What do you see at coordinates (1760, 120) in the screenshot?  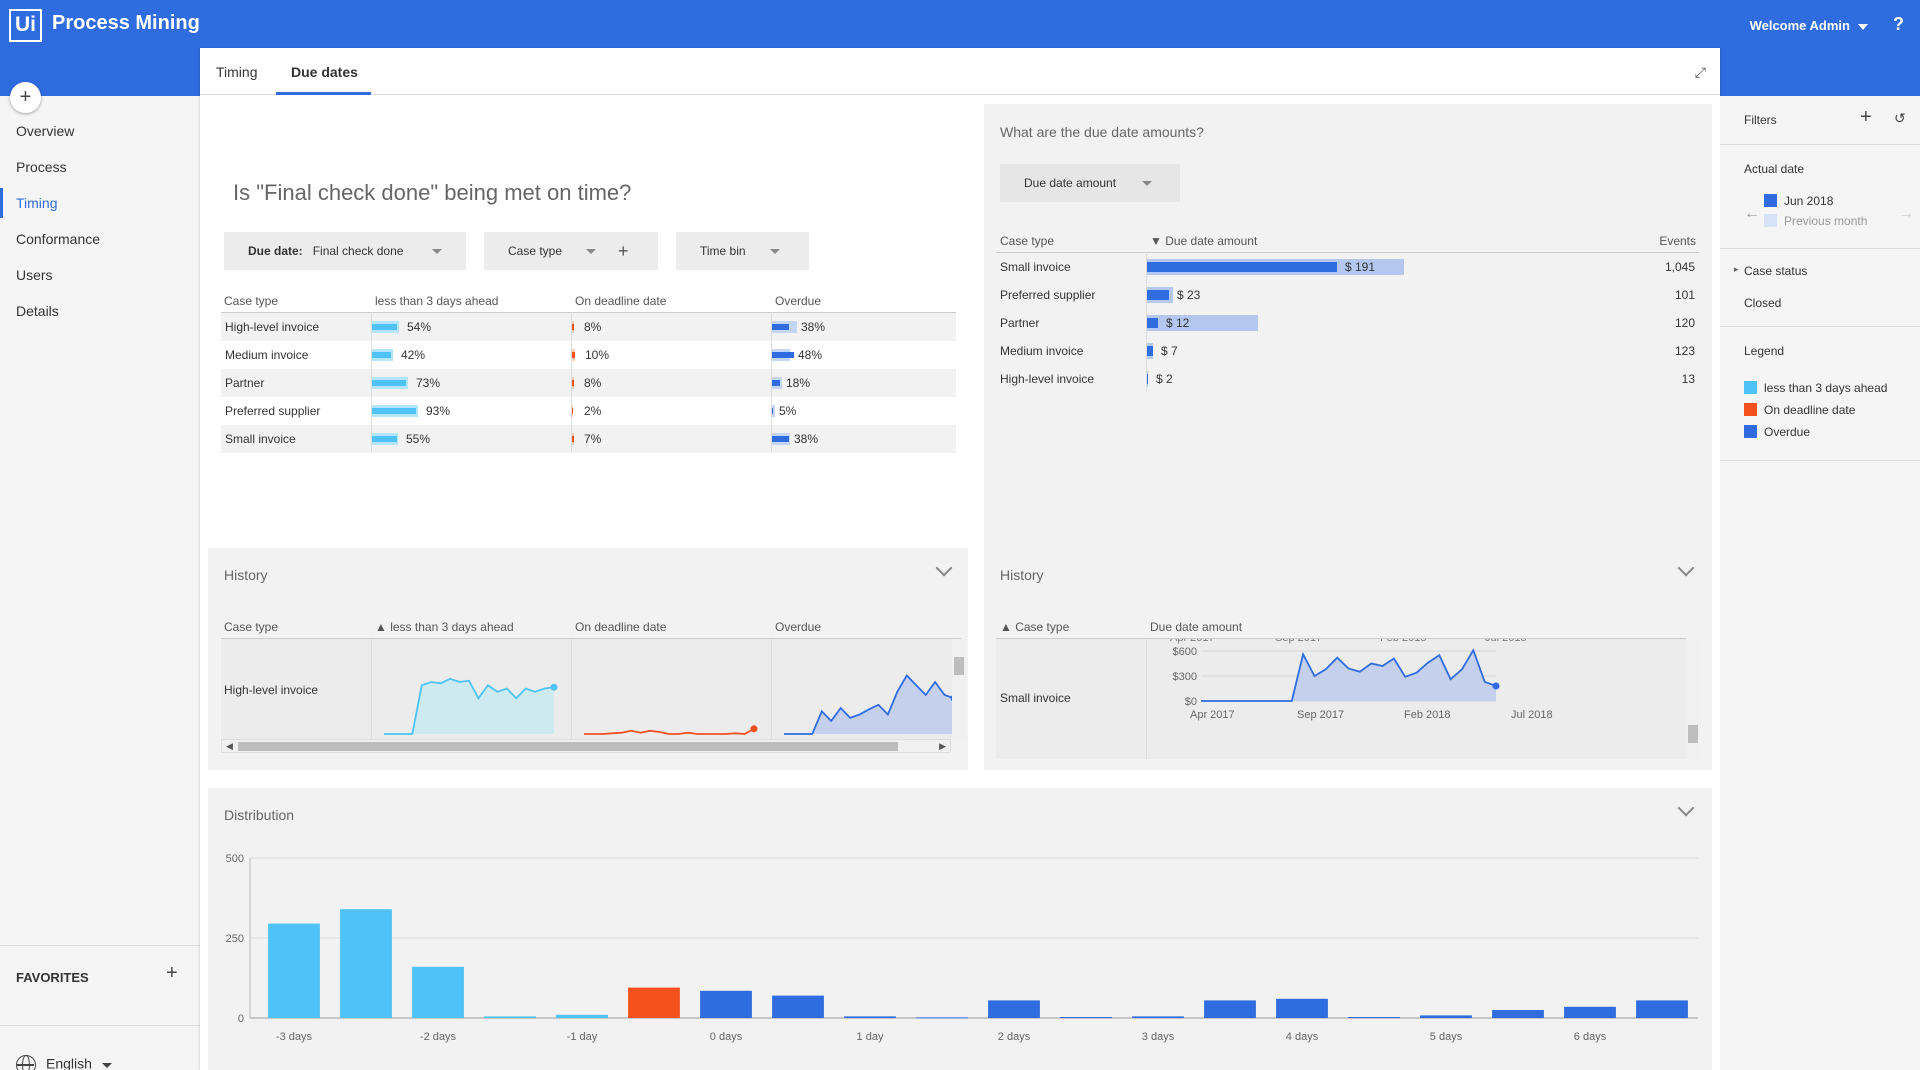 I see `filters-title: Filters` at bounding box center [1760, 120].